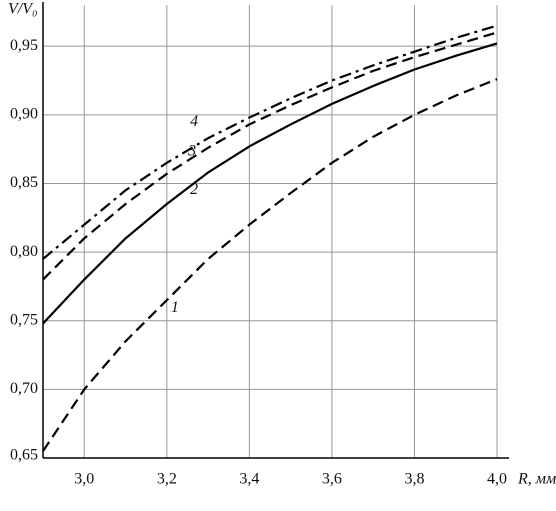  Describe the element at coordinates (249, 479) in the screenshot. I see `x-tick-label: 3,4` at that location.